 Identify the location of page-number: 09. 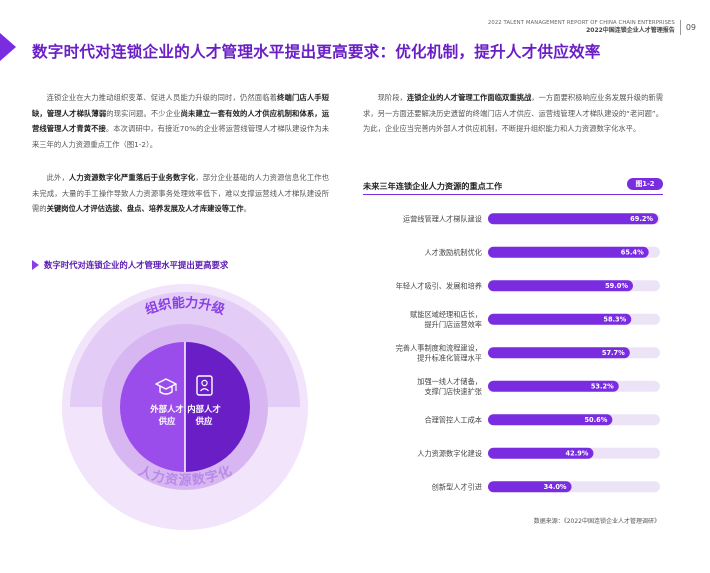
(690, 27).